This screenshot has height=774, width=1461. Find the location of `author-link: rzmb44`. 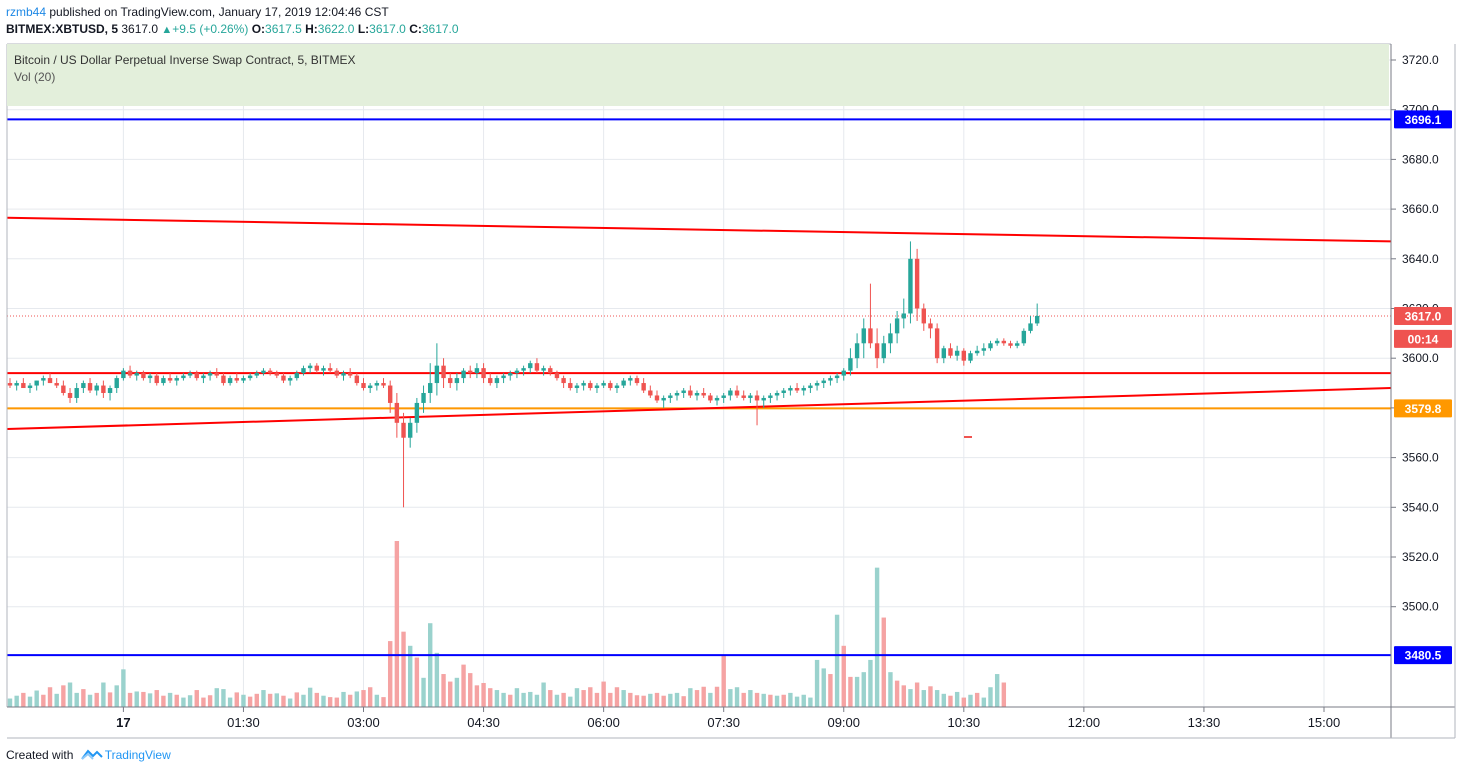

author-link: rzmb44 is located at coordinates (26, 12).